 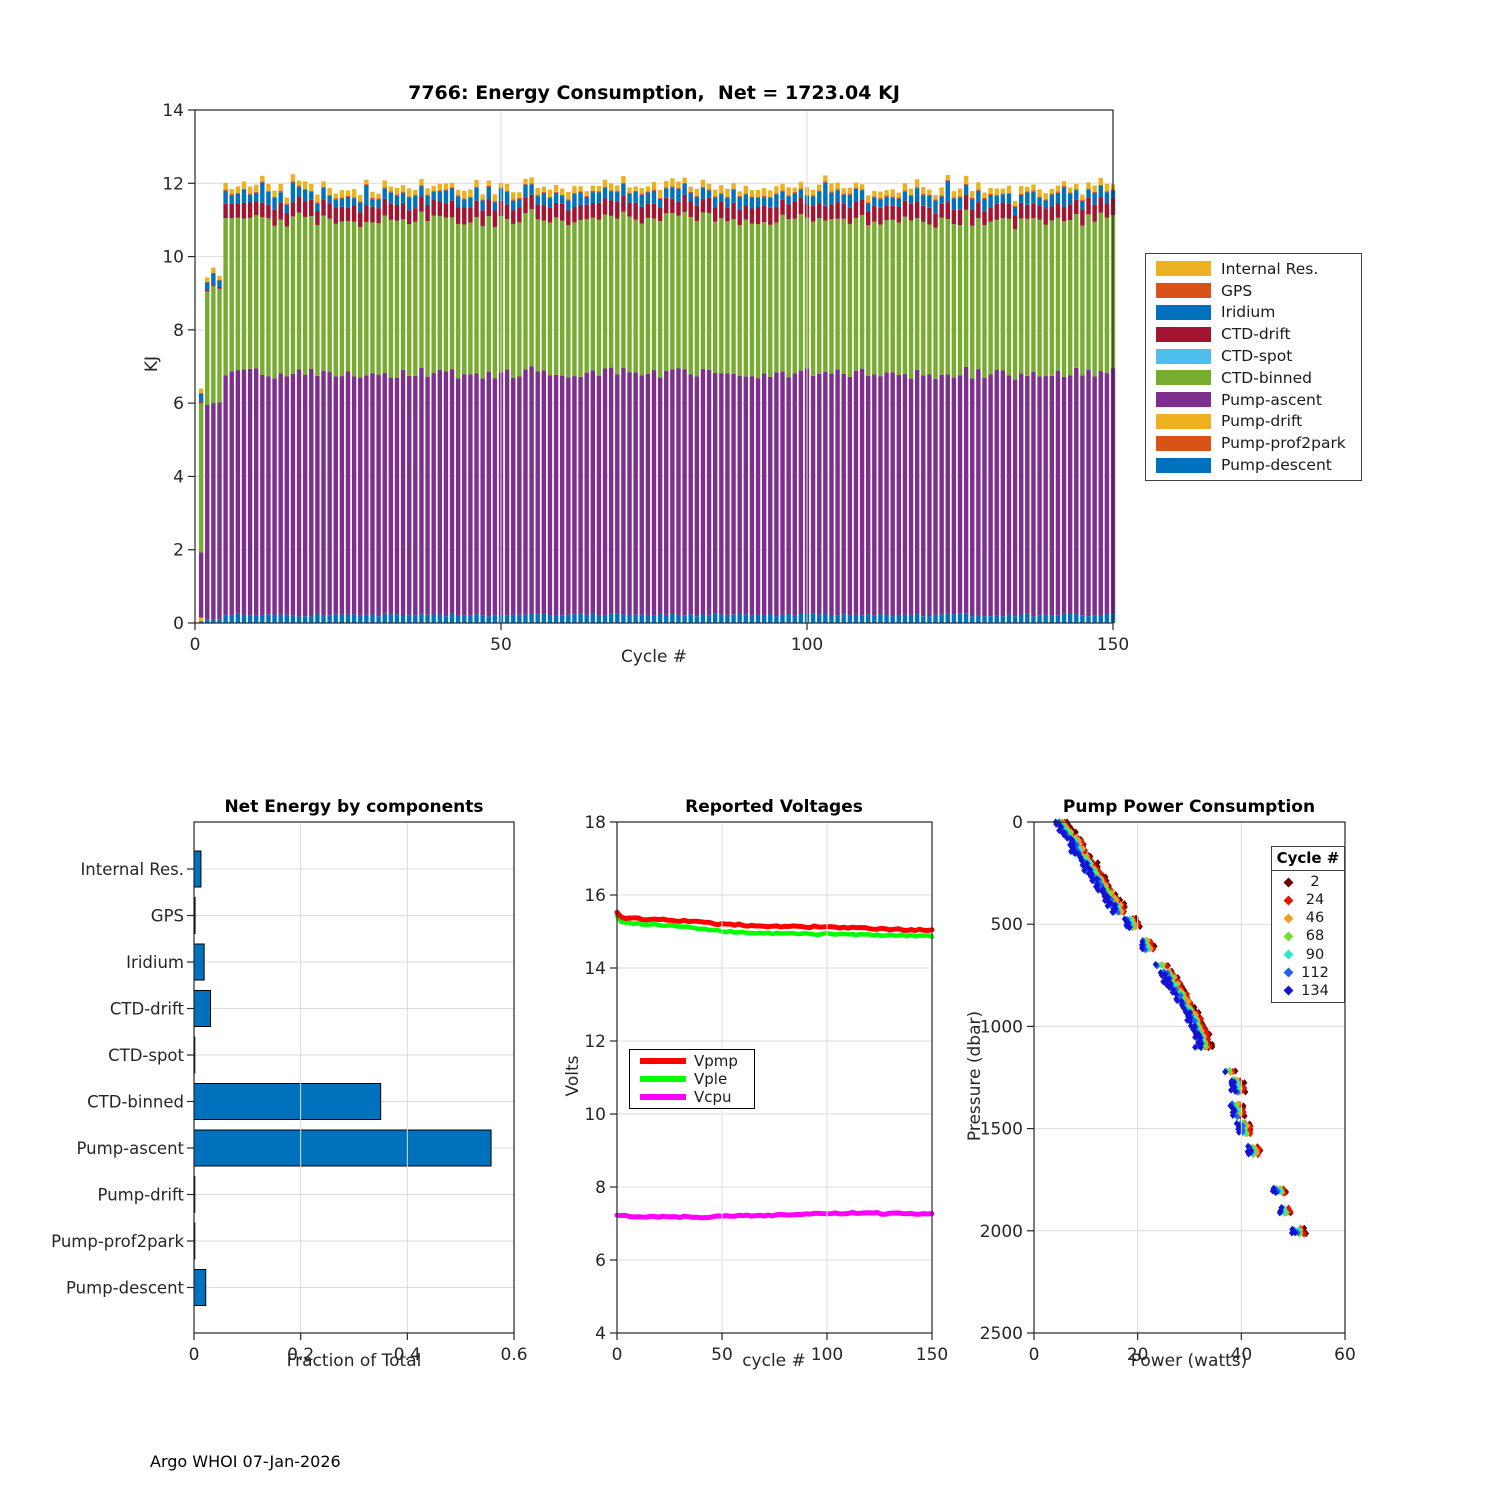 I want to click on legend-label: Internal Res., so click(x=1270, y=268).